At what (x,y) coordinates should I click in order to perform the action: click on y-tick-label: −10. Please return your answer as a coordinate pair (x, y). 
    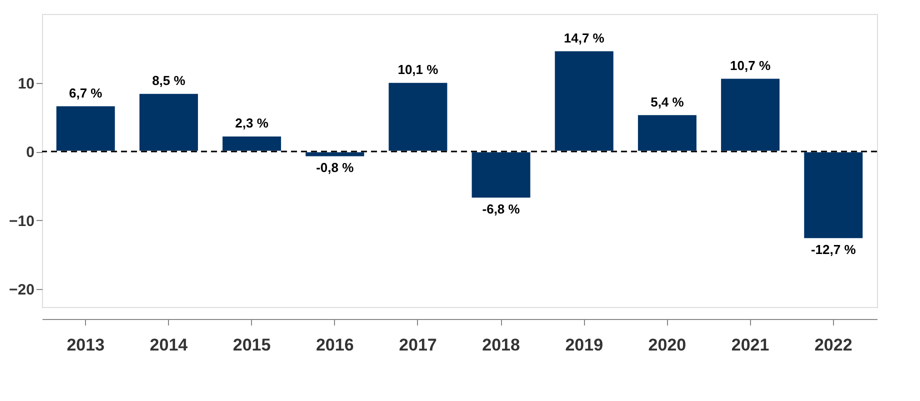
    Looking at the image, I should click on (21, 221).